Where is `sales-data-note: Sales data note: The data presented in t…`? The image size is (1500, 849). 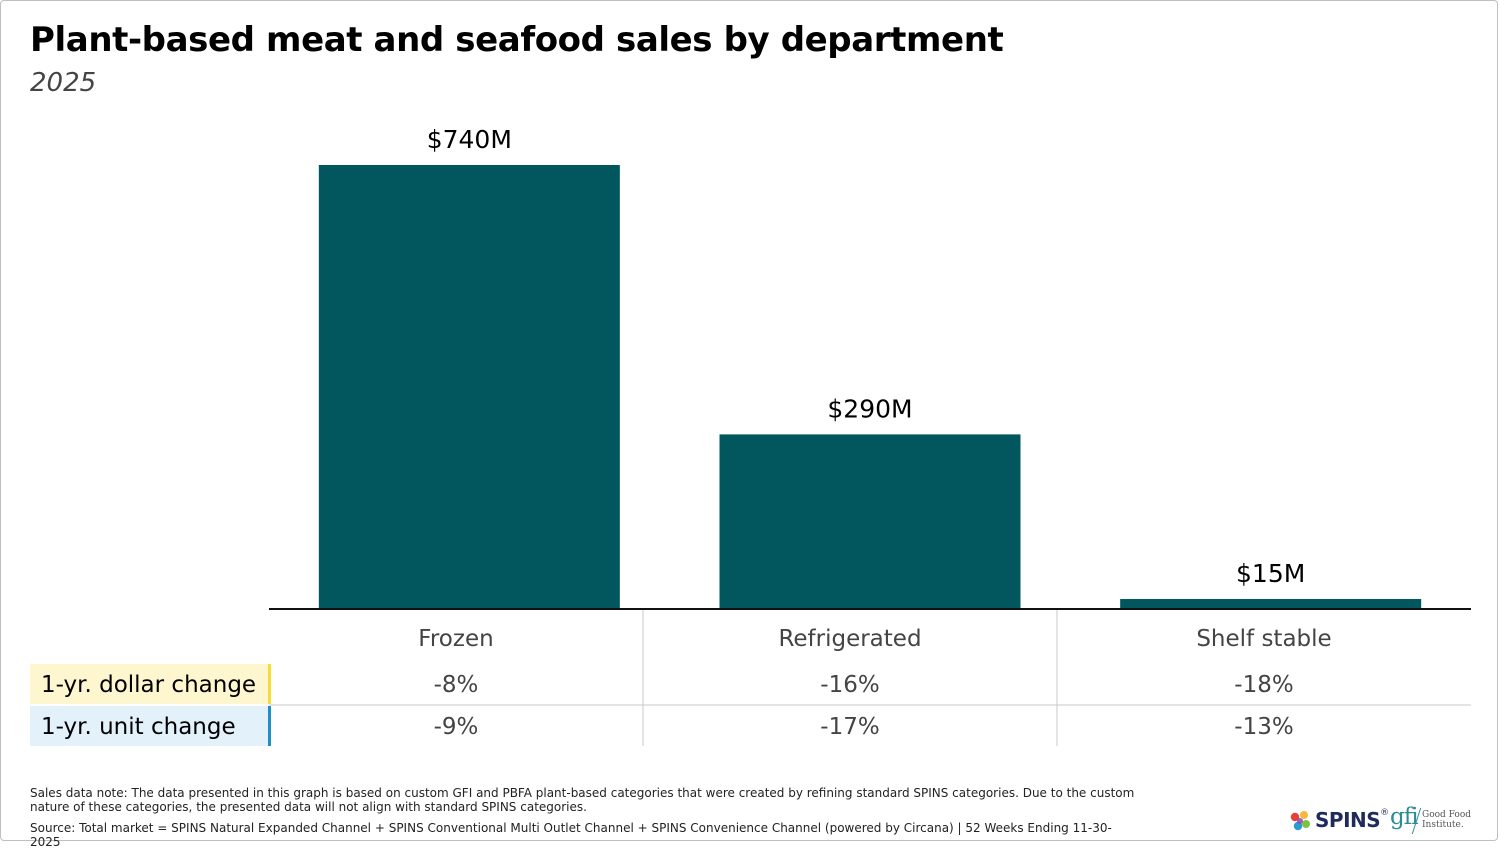 sales-data-note: Sales data note: The data presented in t… is located at coordinates (582, 800).